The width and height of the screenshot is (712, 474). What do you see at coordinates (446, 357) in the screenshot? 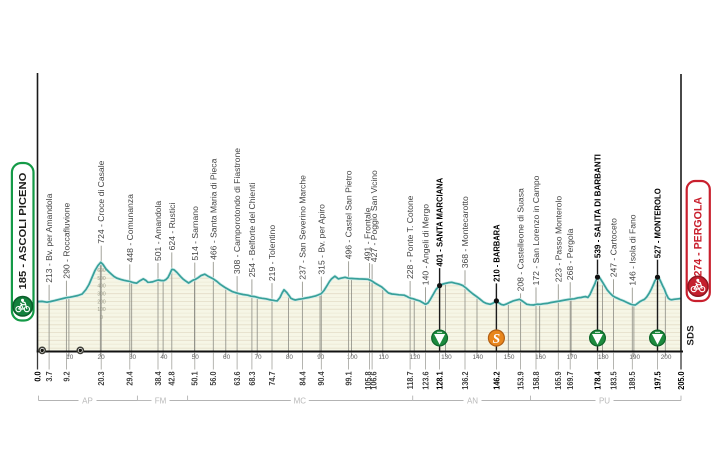
I see `svg-text: 130` at bounding box center [446, 357].